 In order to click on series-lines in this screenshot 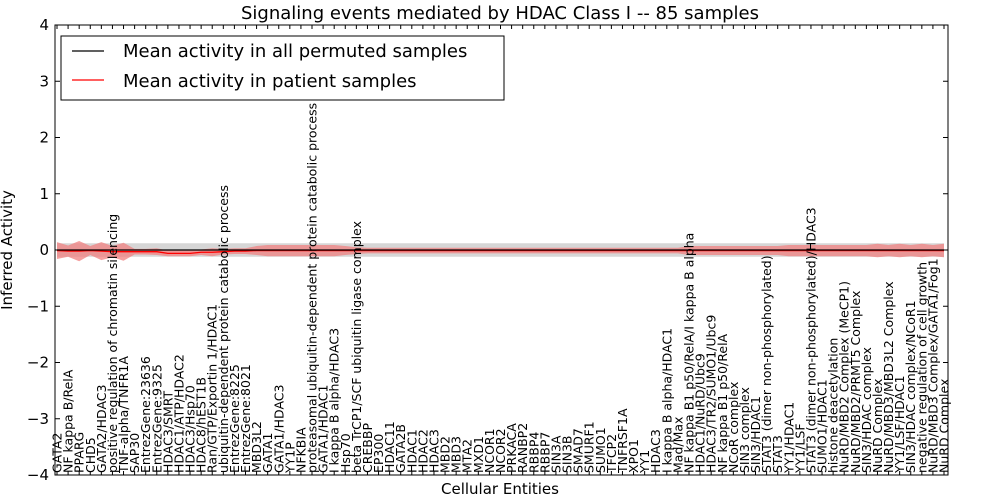, I will do `click(500, 252)`.